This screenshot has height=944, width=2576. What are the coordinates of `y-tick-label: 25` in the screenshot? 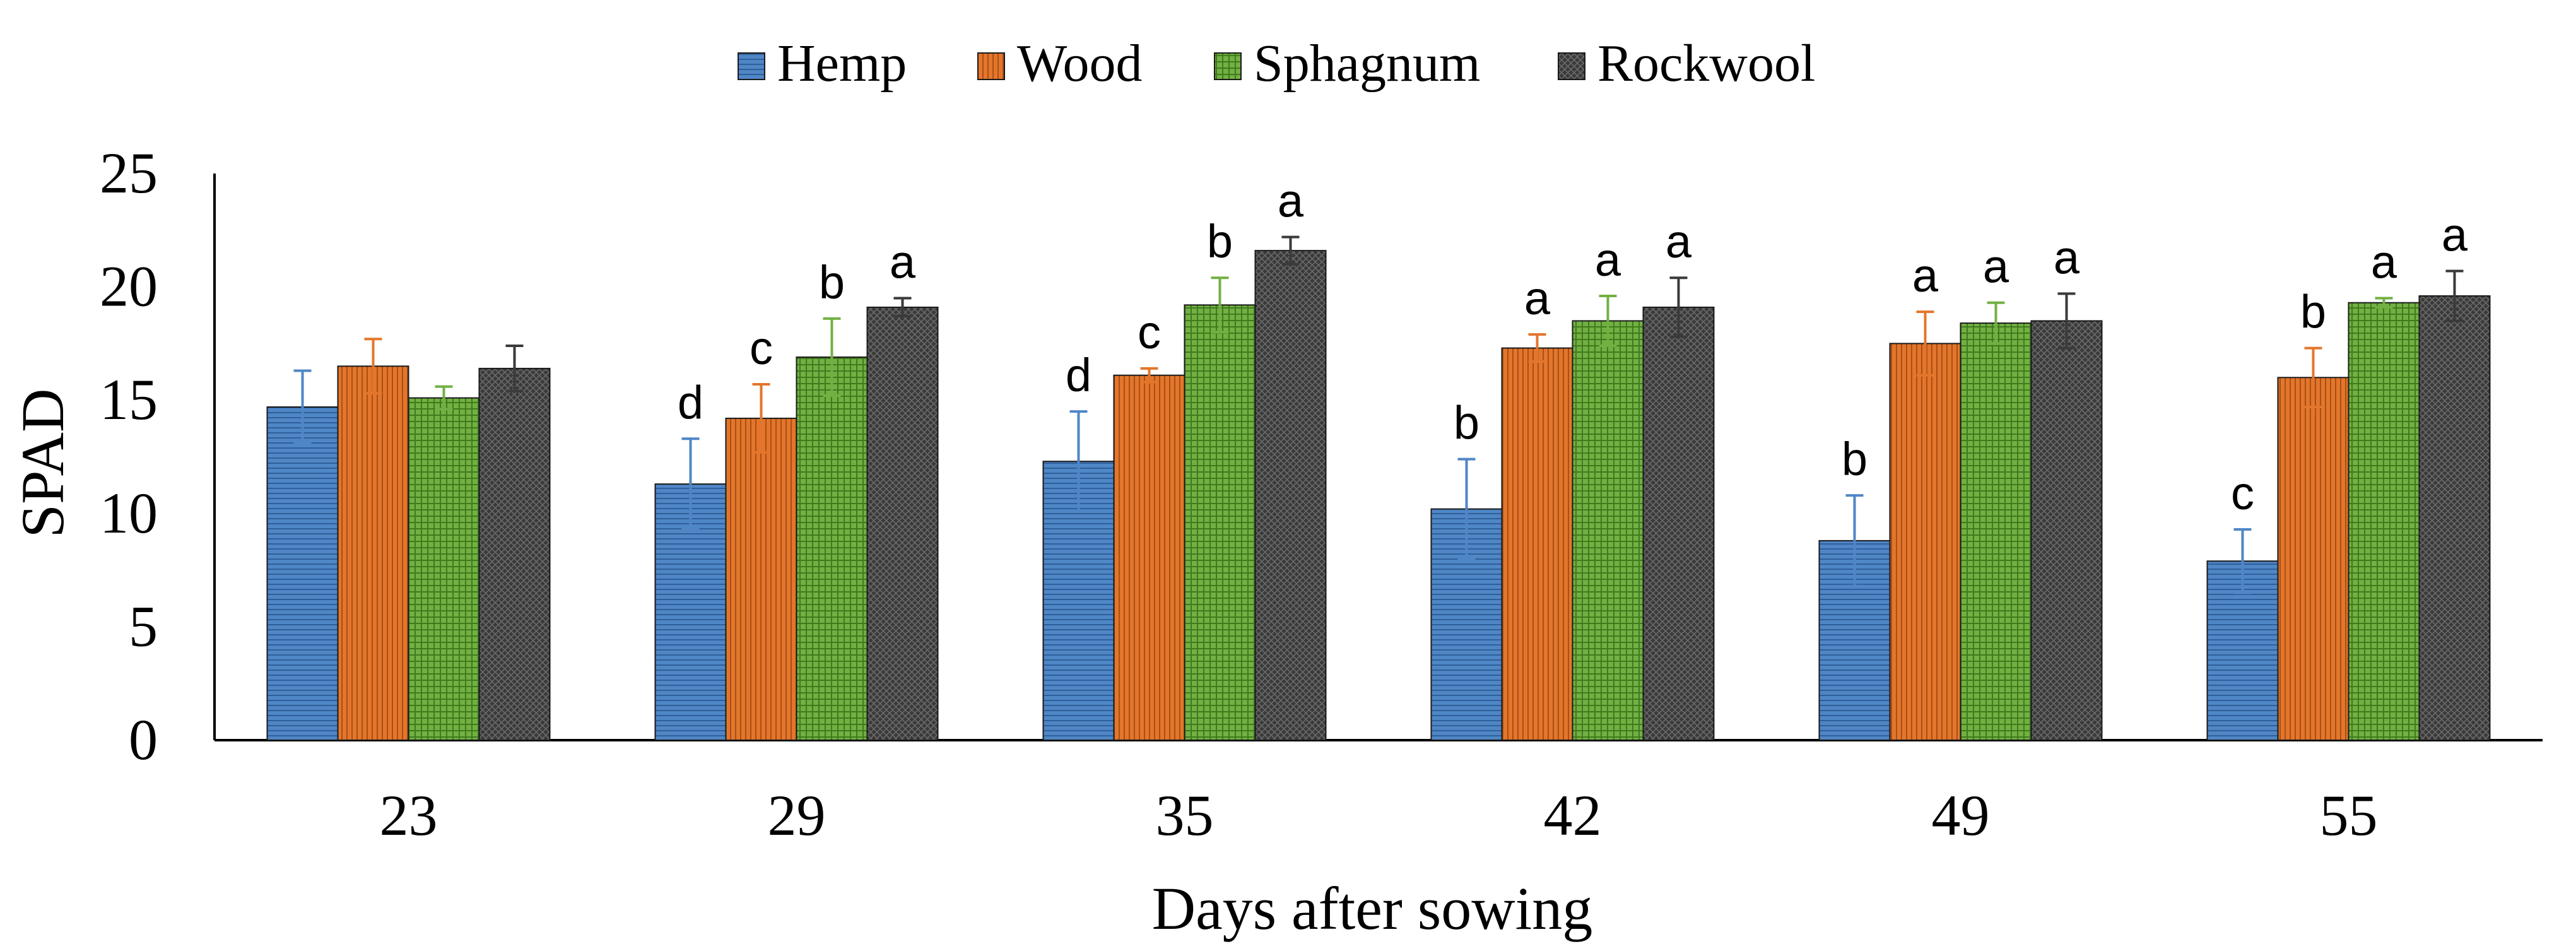 It's located at (129, 173).